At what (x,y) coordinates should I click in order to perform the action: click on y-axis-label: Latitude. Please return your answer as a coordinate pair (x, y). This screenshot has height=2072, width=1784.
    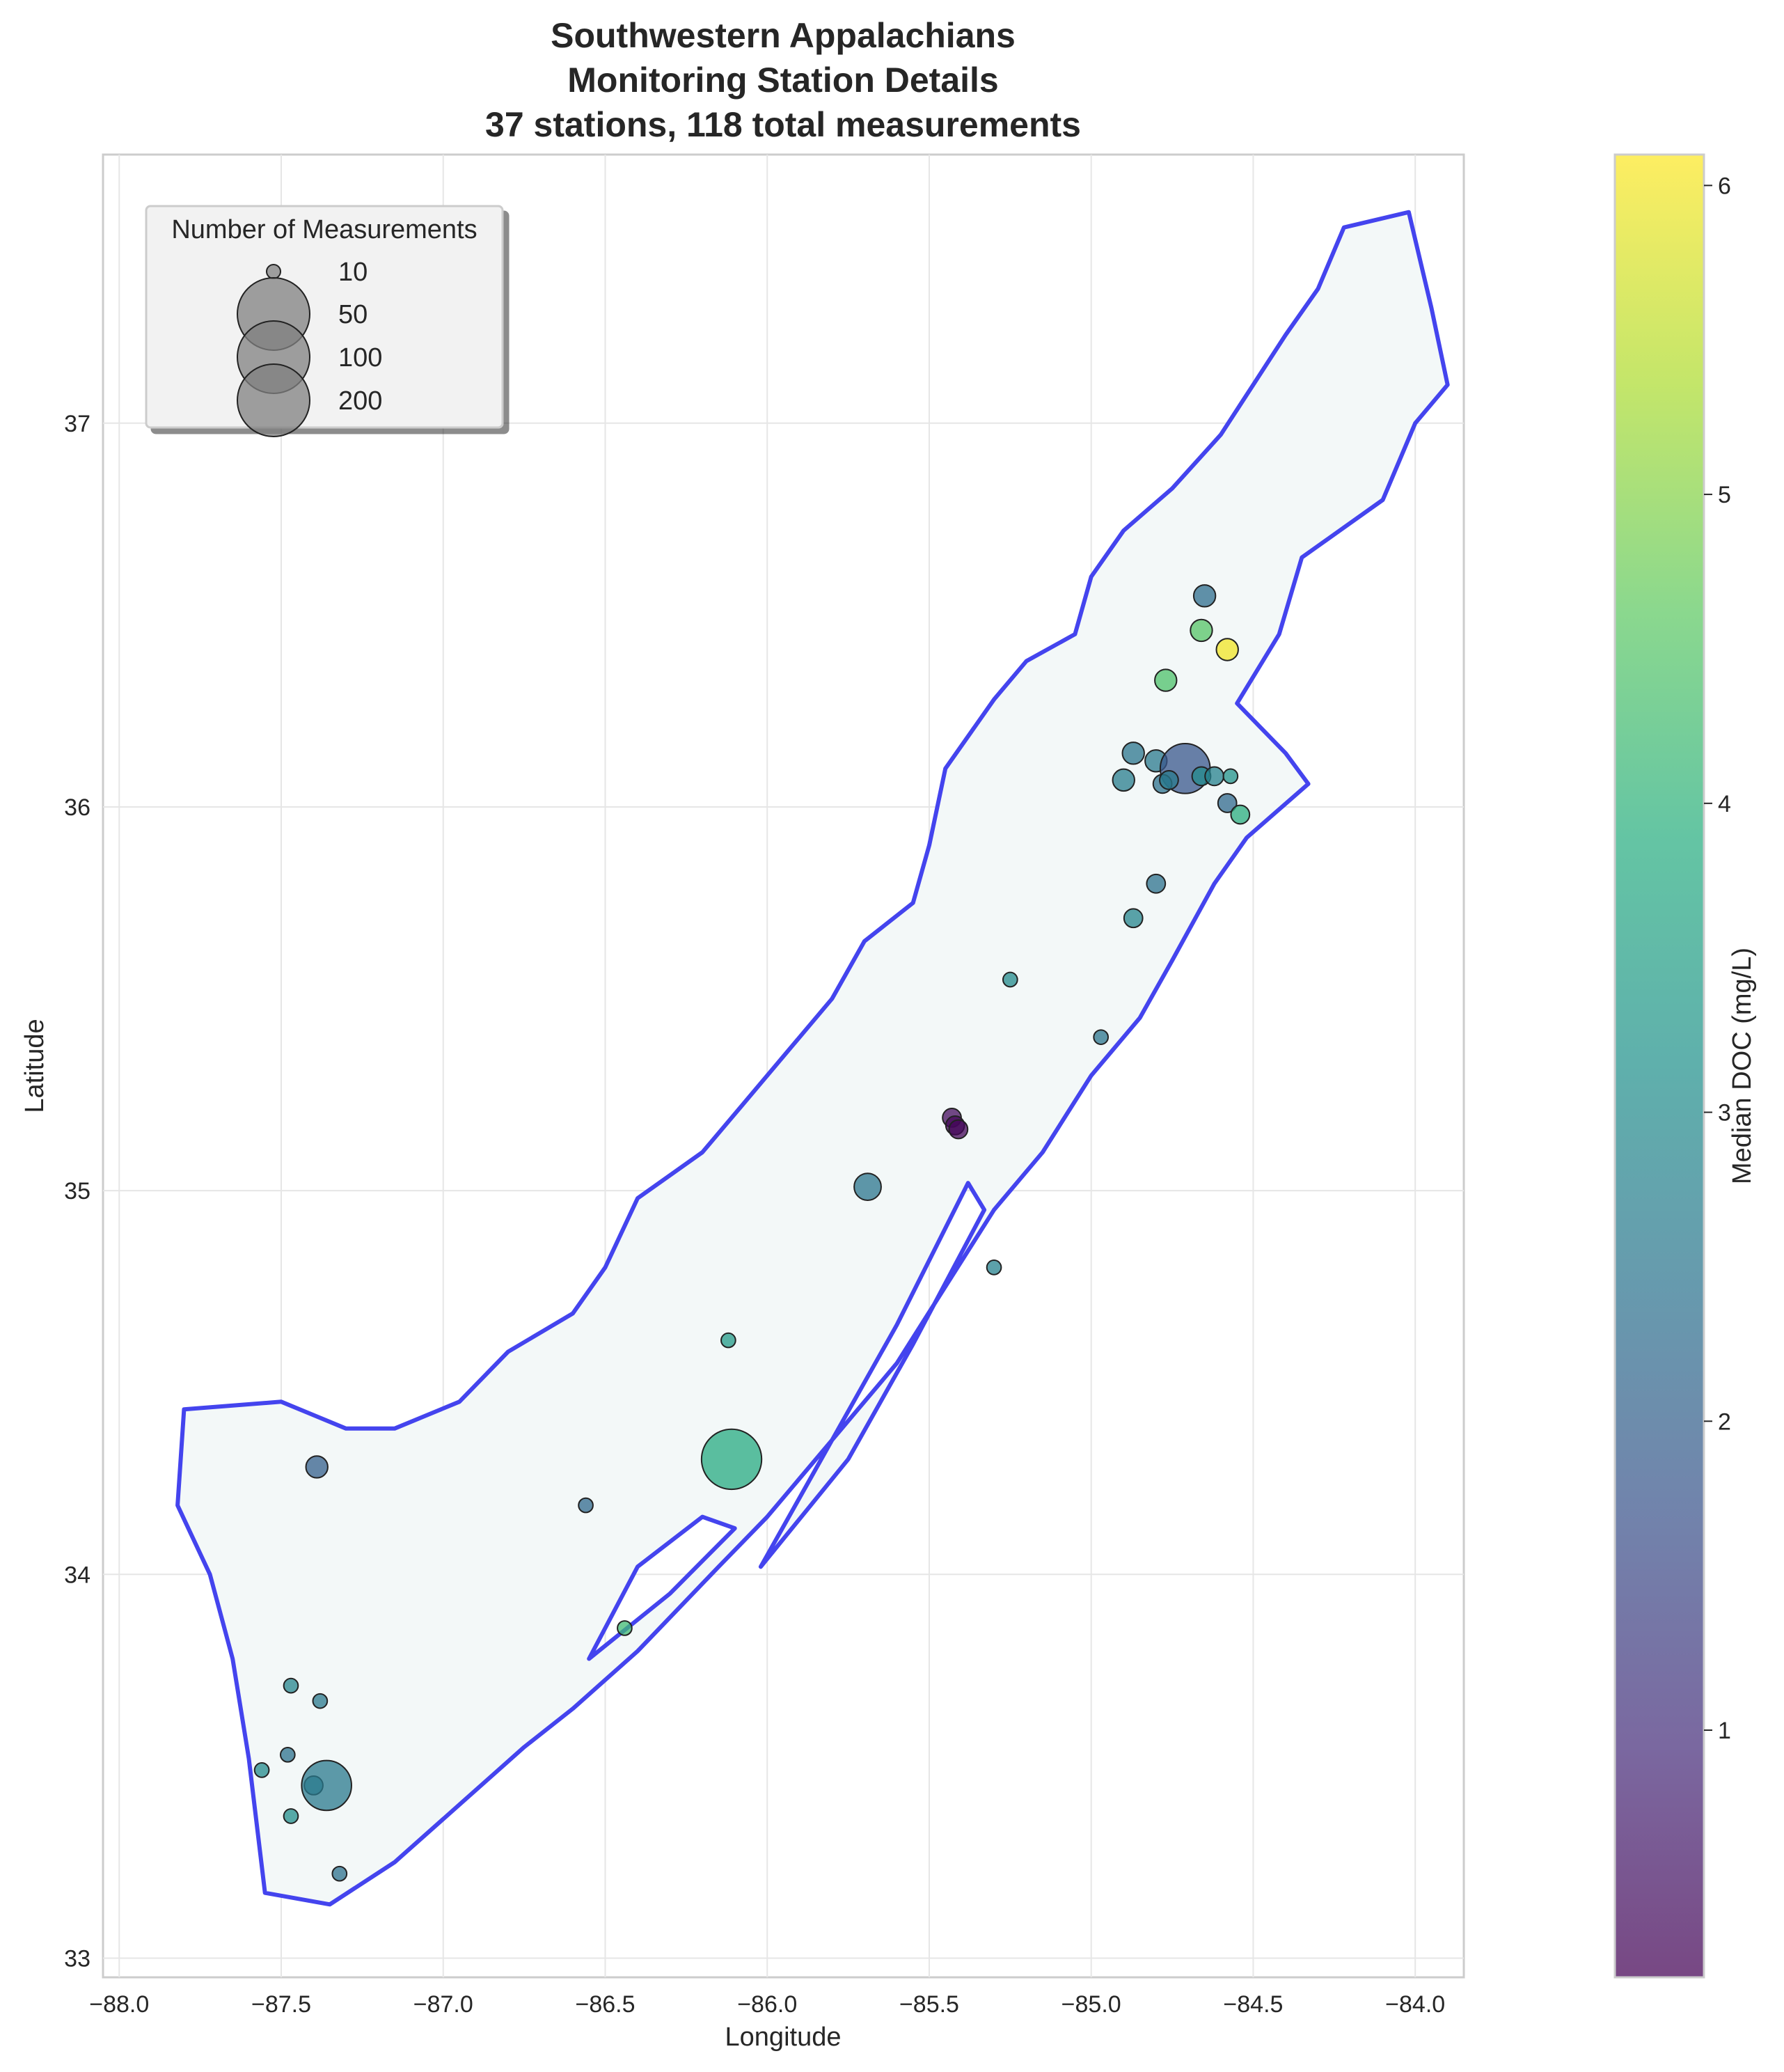
    Looking at the image, I should click on (34, 1066).